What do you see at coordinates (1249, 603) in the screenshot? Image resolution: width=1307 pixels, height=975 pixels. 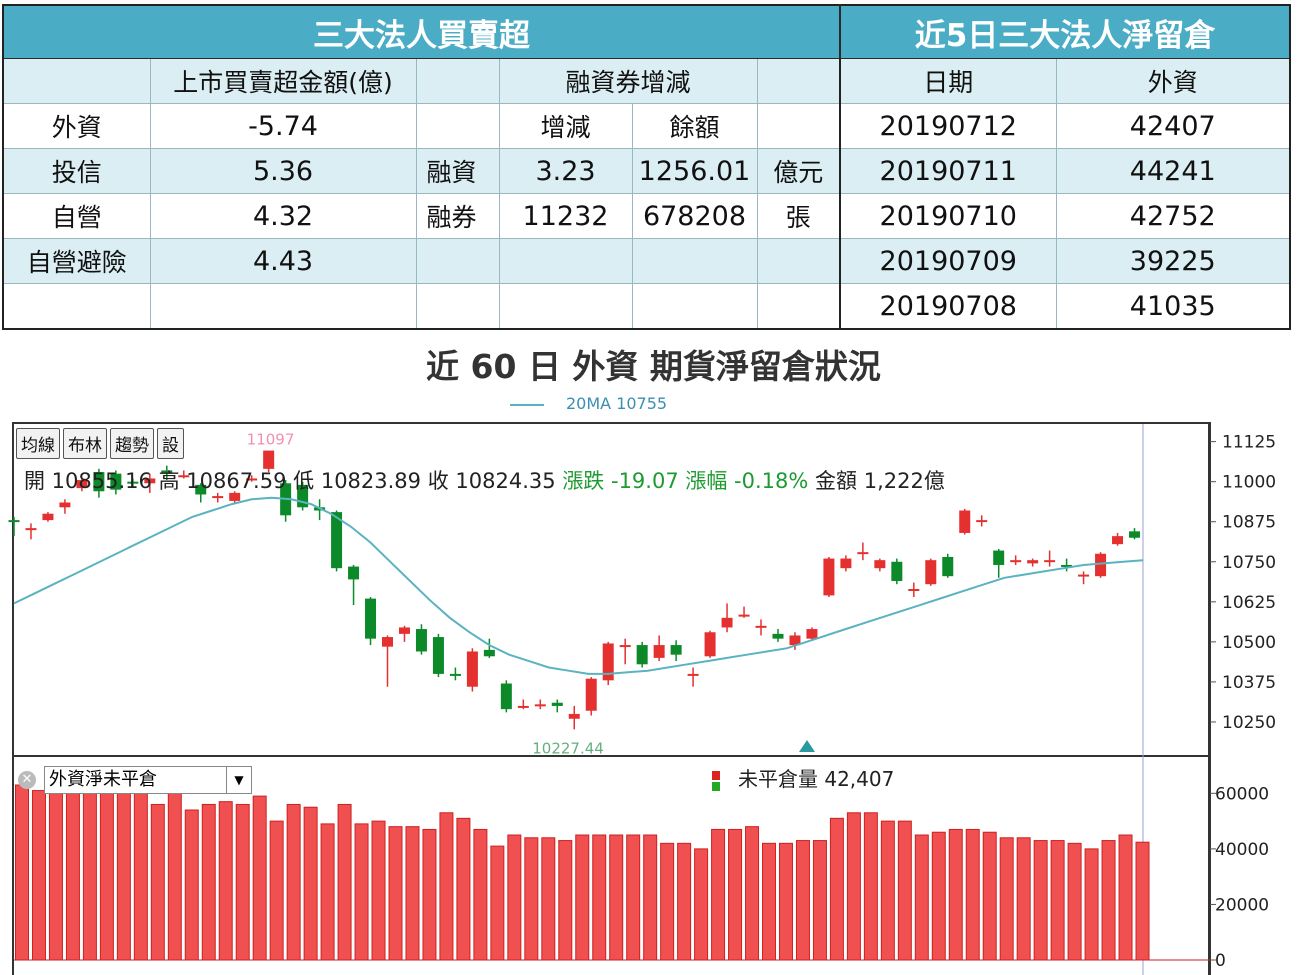 I see `price-tick-label: 10625` at bounding box center [1249, 603].